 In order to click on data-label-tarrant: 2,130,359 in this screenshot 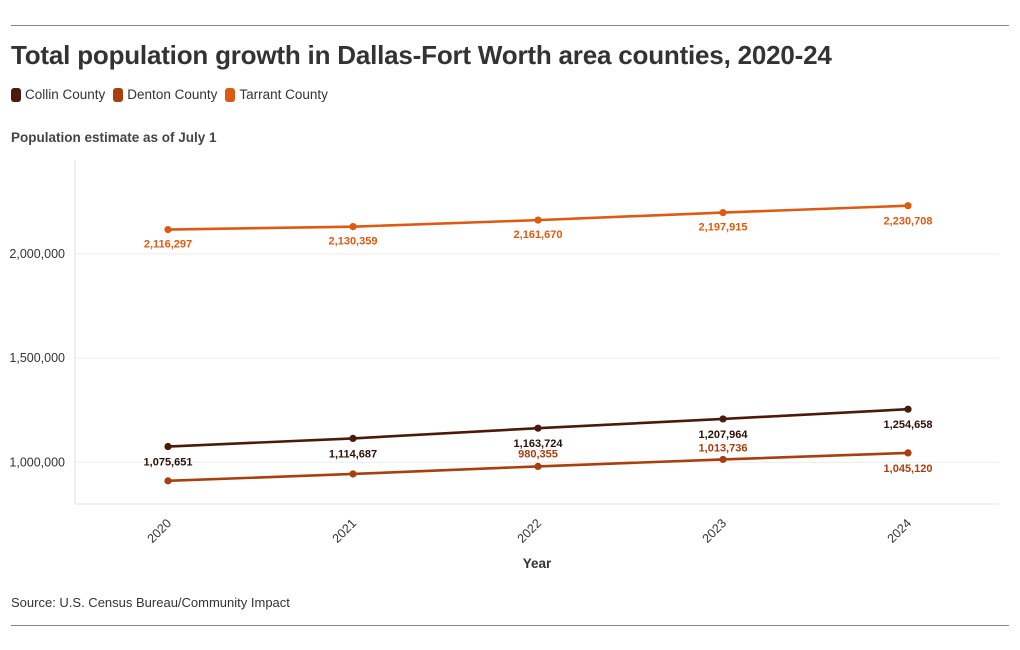, I will do `click(353, 242)`.